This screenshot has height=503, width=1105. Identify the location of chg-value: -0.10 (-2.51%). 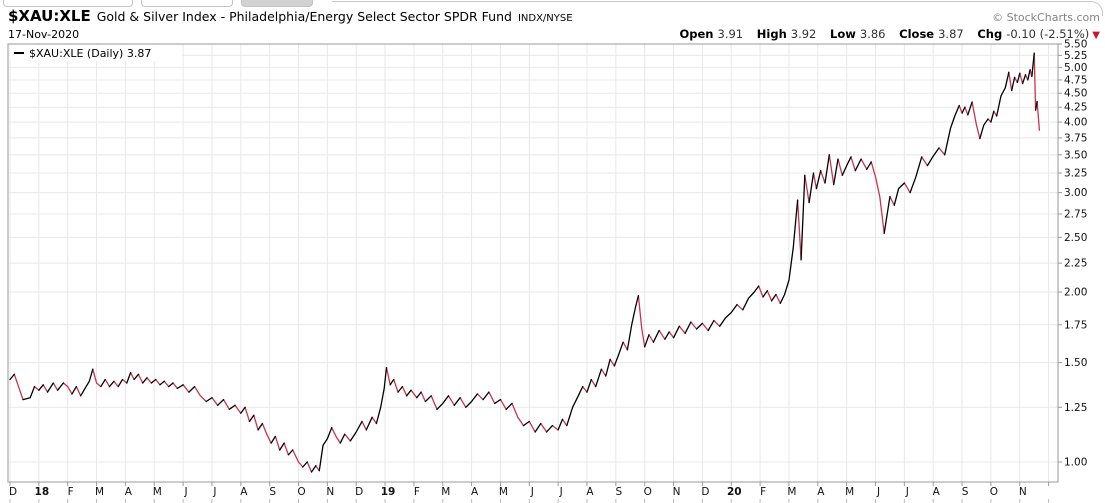
(1048, 34).